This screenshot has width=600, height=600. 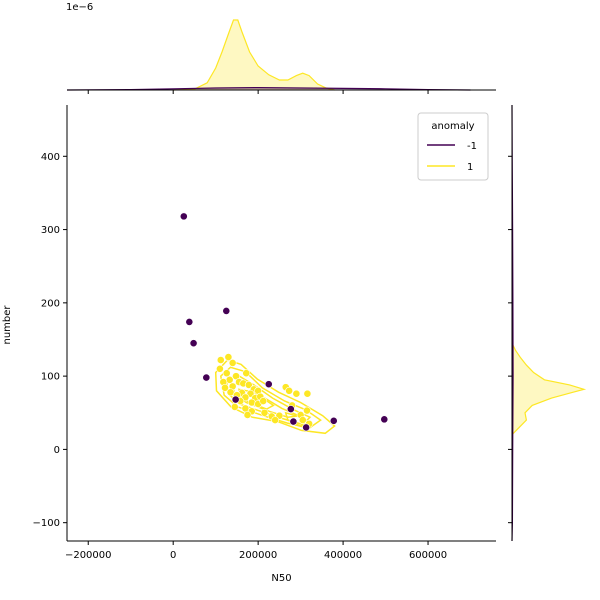 What do you see at coordinates (275, 397) in the screenshot?
I see `kde-contour` at bounding box center [275, 397].